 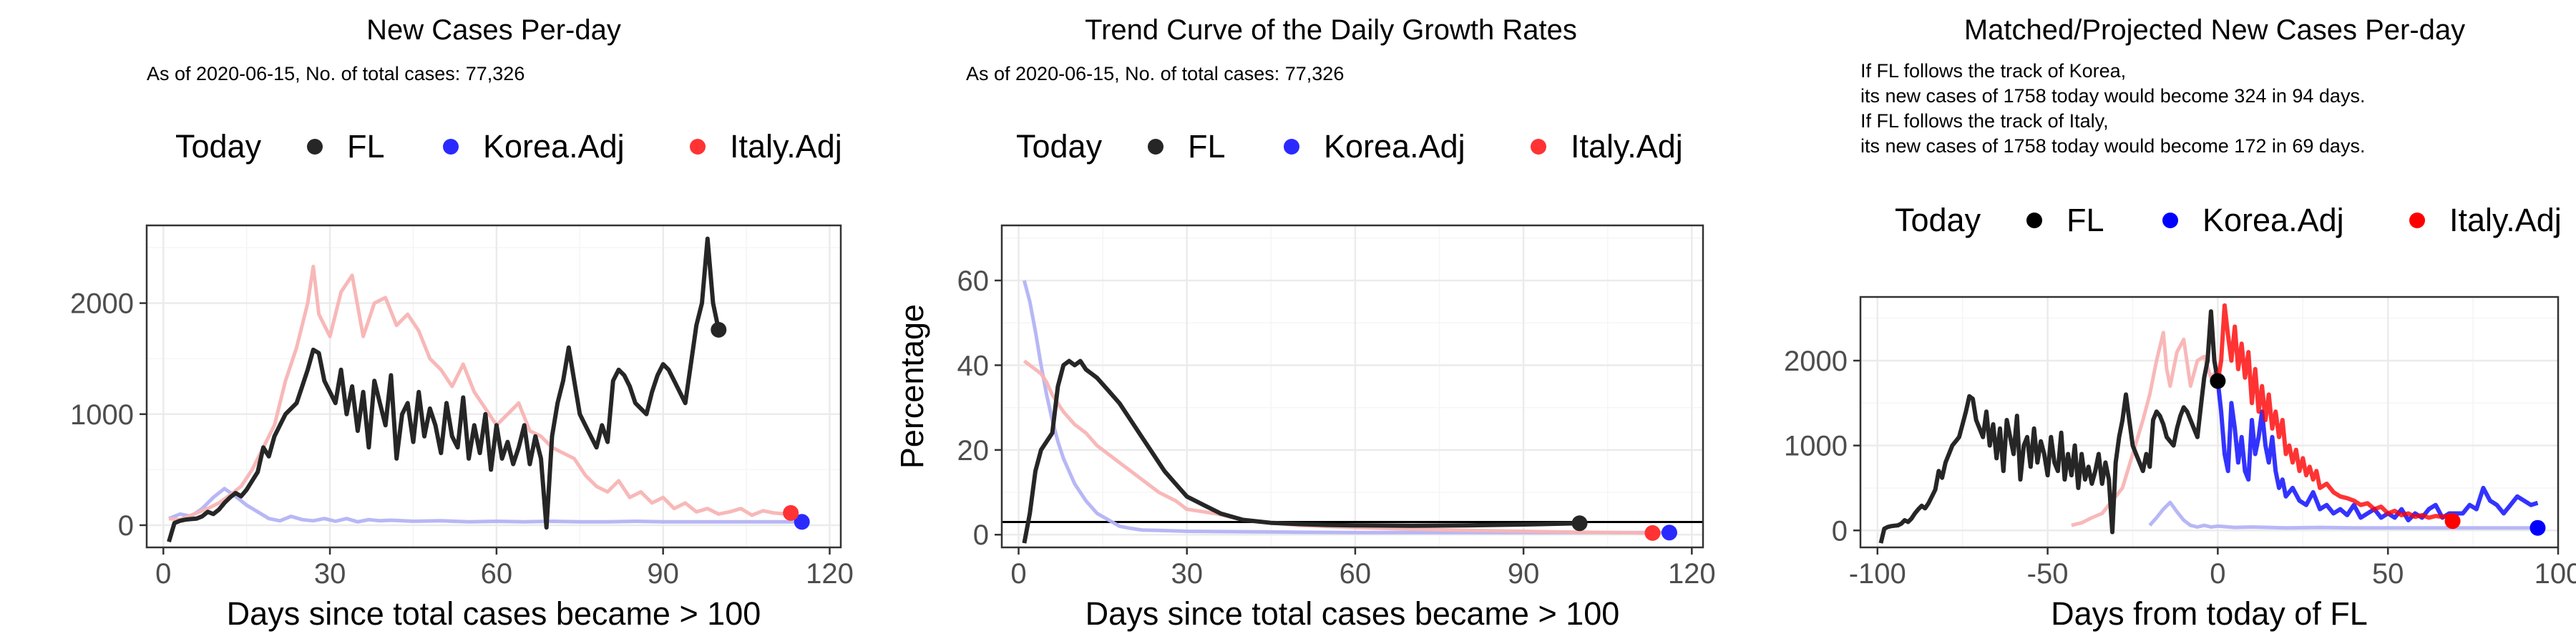 I want to click on series-line-italy-adj-matched-history, so click(x=2145, y=429).